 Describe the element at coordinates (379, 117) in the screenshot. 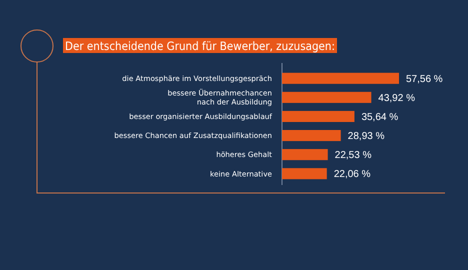

I see `data-label: 35,64 %` at that location.